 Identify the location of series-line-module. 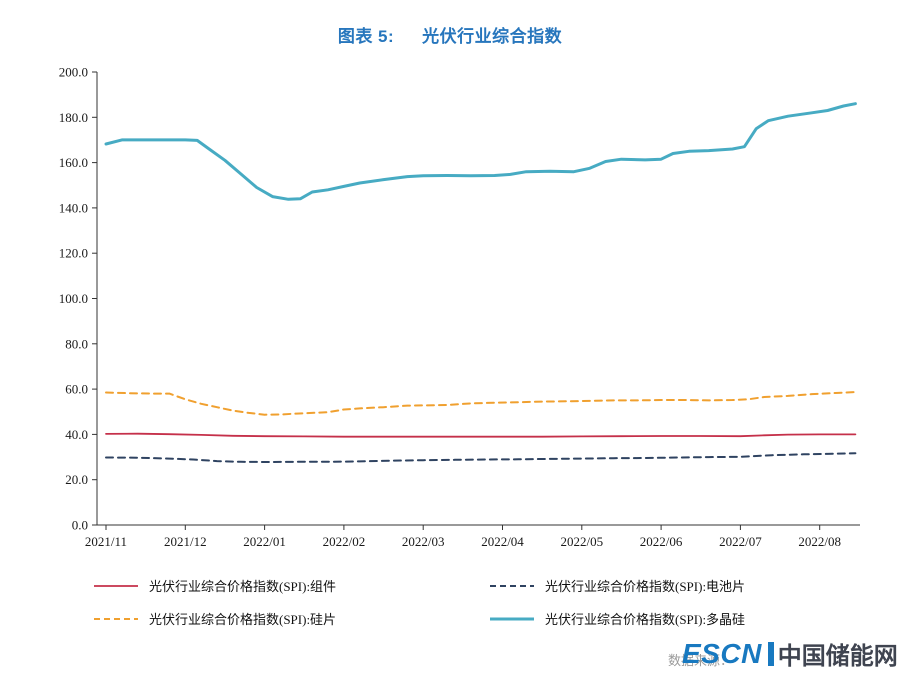
(481, 435).